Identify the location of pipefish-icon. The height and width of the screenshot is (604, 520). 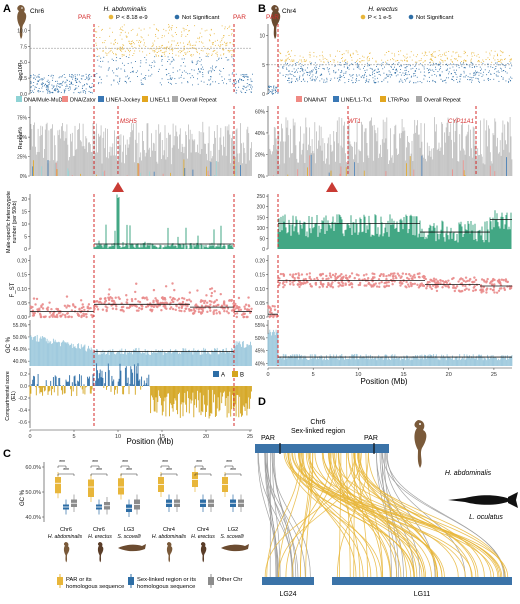
(235, 548).